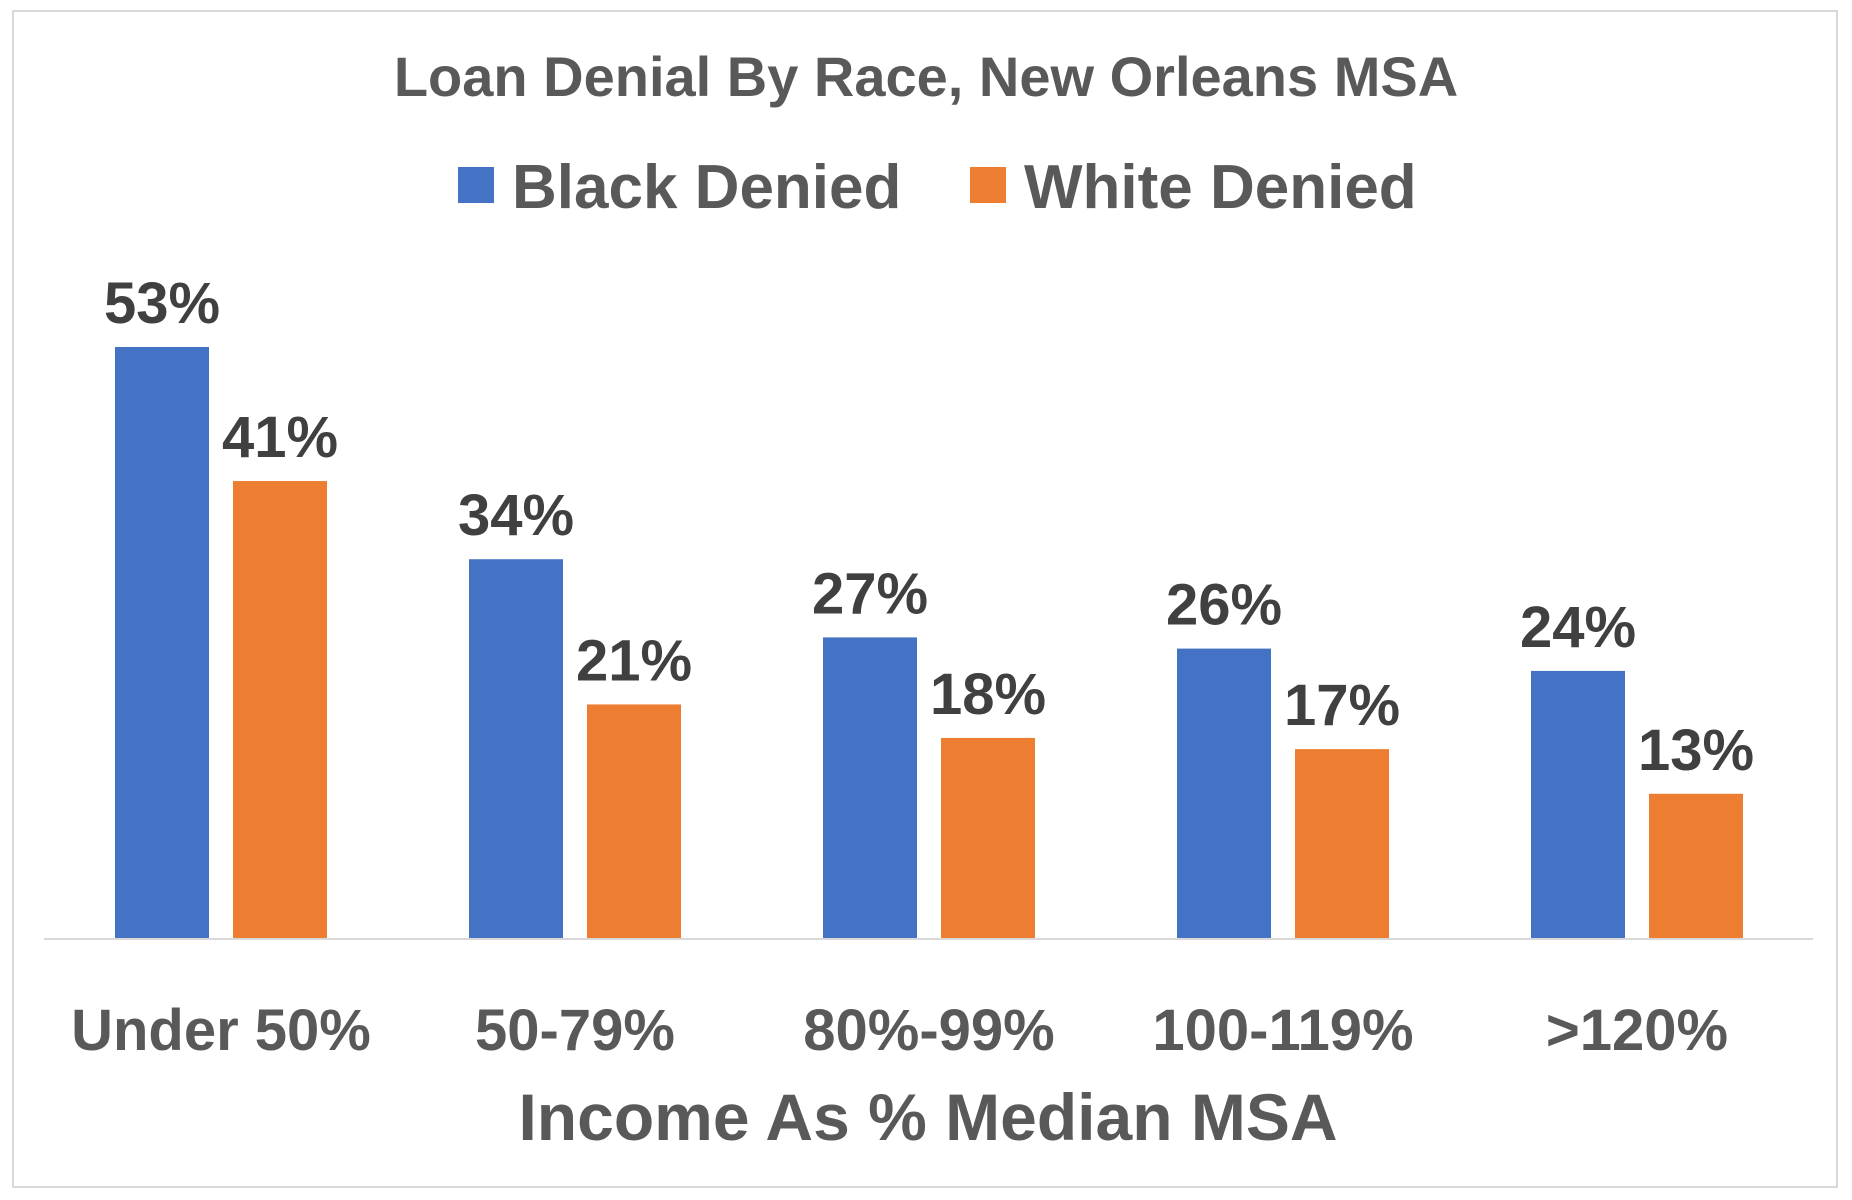  Describe the element at coordinates (988, 694) in the screenshot. I see `data-label-white-2: 18%` at that location.